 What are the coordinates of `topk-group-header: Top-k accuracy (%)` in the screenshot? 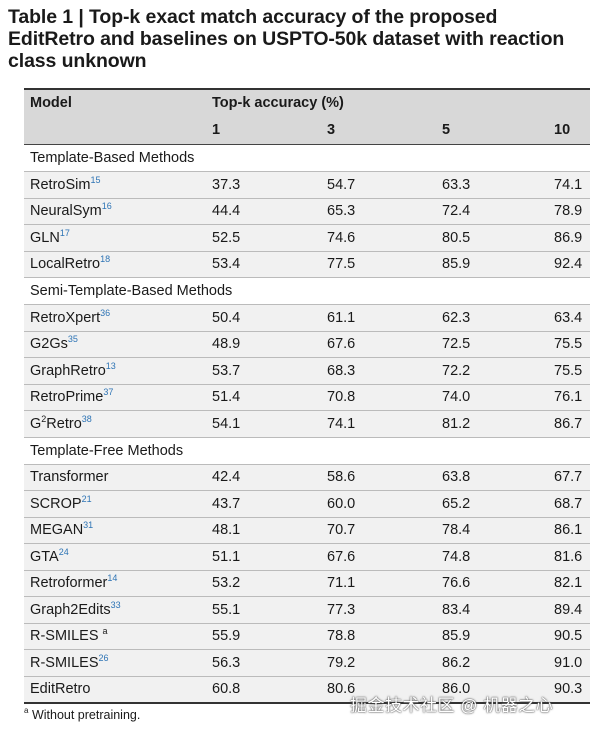 It's located at (278, 103).